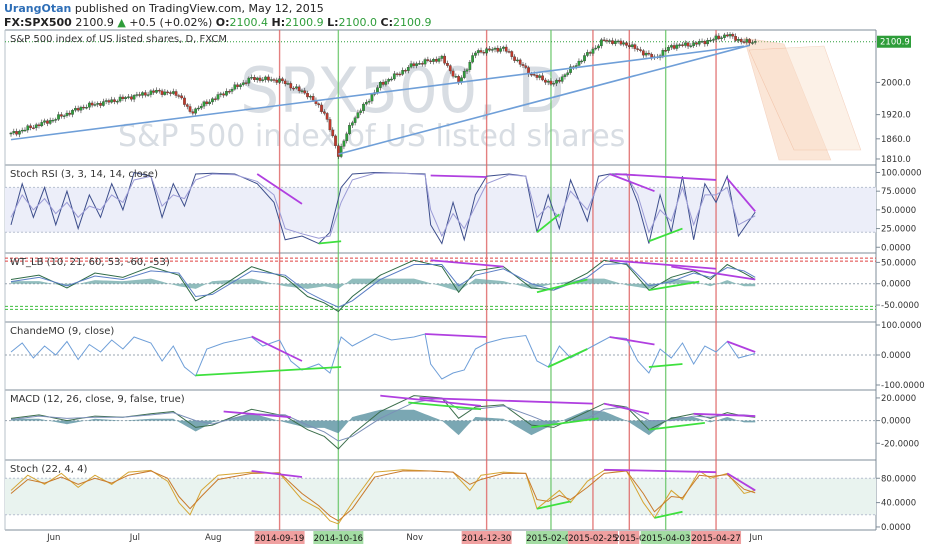 The width and height of the screenshot is (932, 550). I want to click on series-line-wt2, so click(383, 285).